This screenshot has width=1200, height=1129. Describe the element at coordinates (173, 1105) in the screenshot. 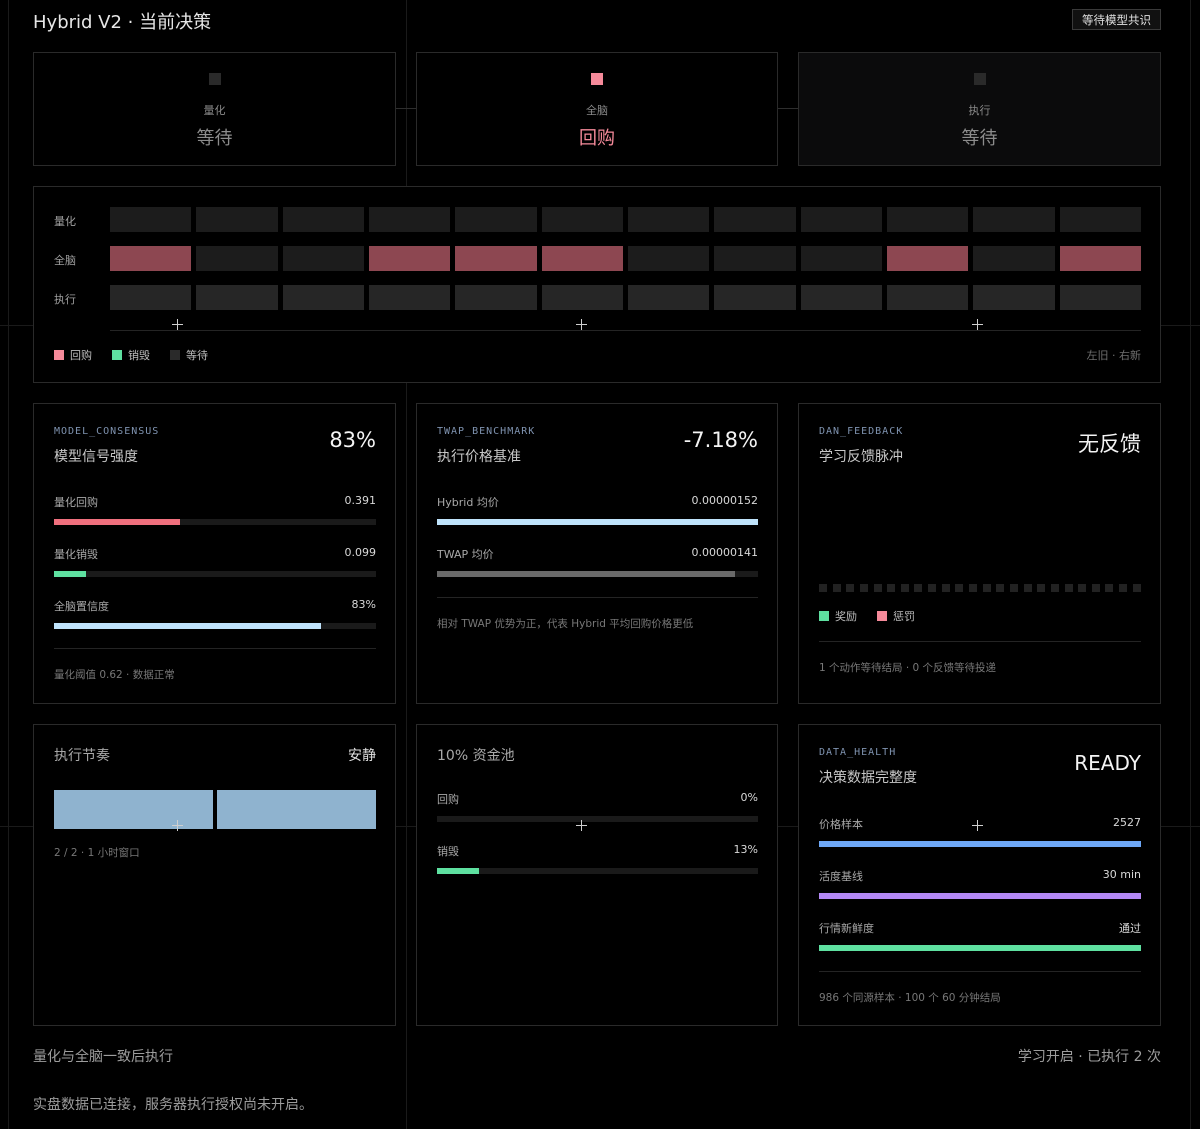

I see `connection-note: 实盘数据已连接，服务器执行授权尚未开启。` at that location.